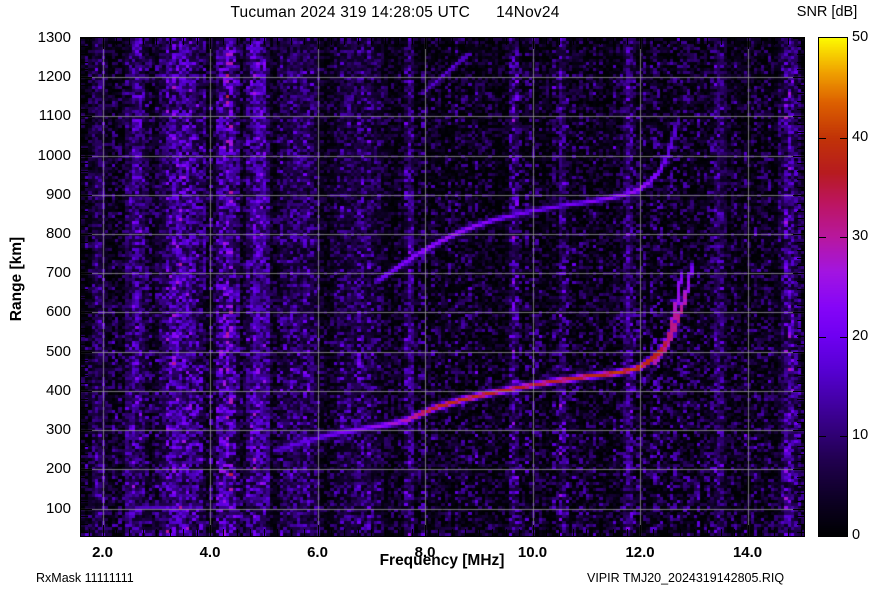 The width and height of the screenshot is (884, 595). I want to click on colorbar-tick-label: 30, so click(860, 236).